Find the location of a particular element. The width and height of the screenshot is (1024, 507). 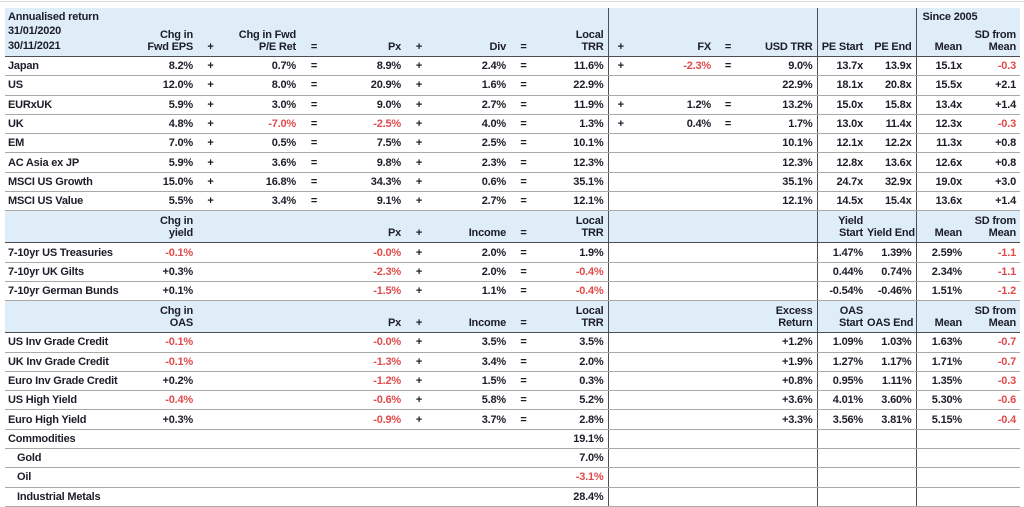

cell-op3 is located at coordinates (419, 439).